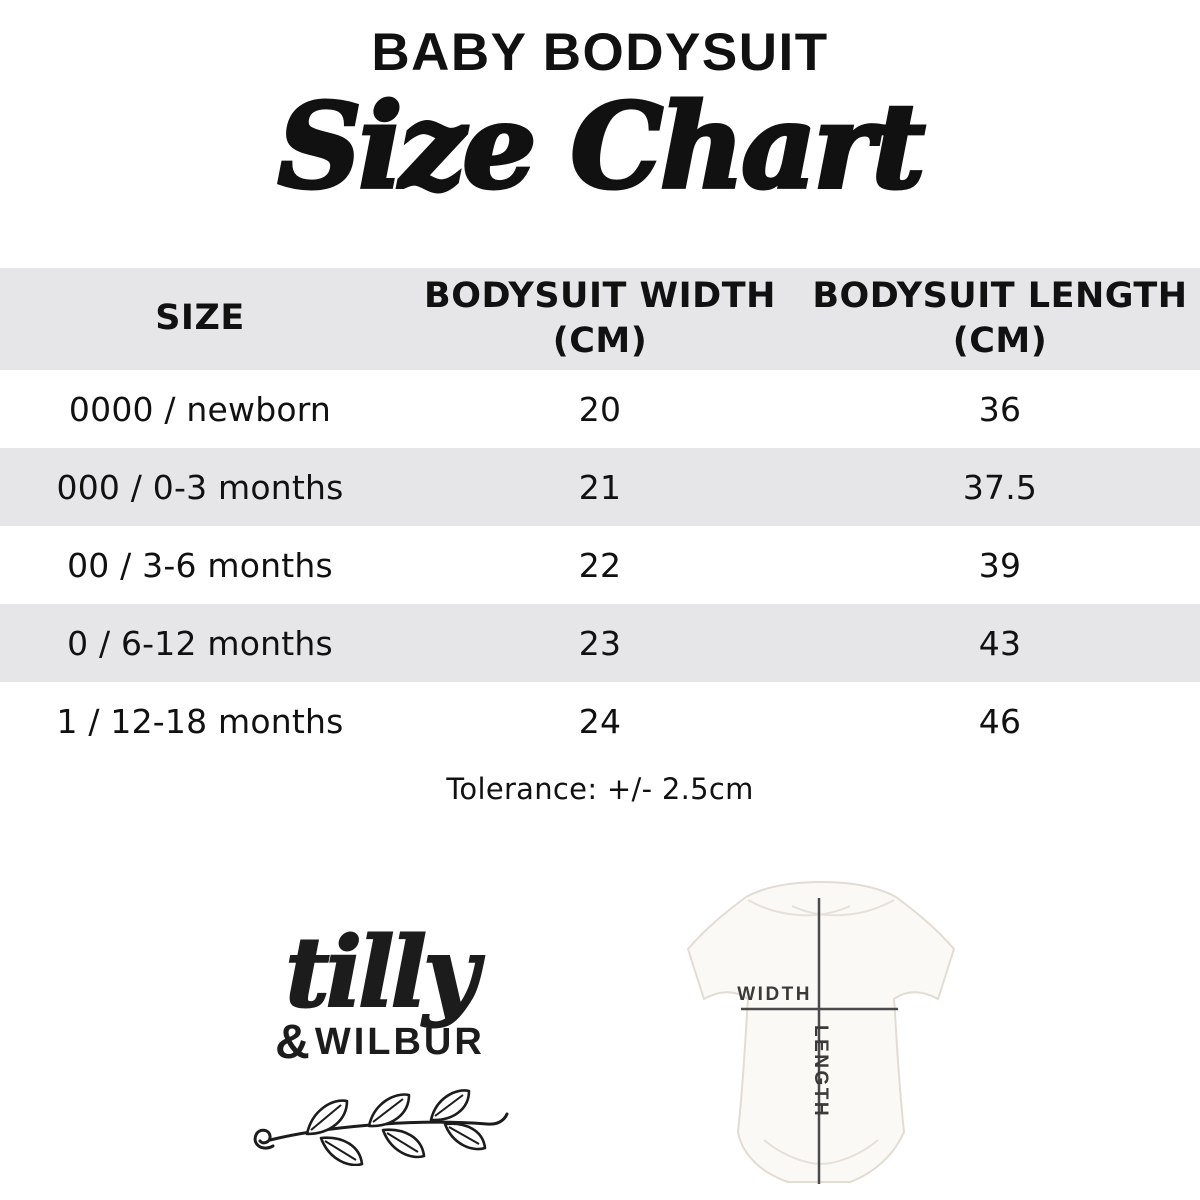 This screenshot has width=1200, height=1200. I want to click on width-cell: 24, so click(600, 721).